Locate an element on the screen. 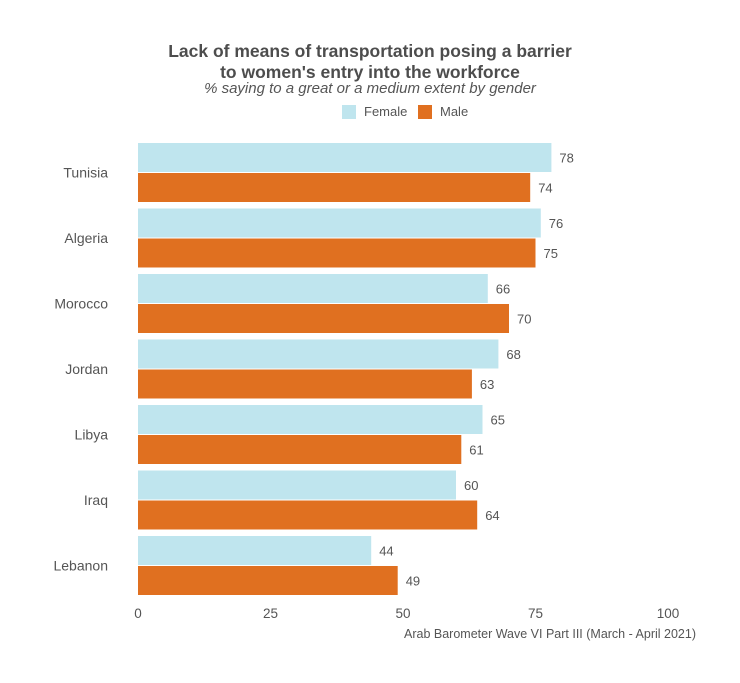 This screenshot has height=683, width=740. category-label-tunisia: Tunisia is located at coordinates (85, 173).